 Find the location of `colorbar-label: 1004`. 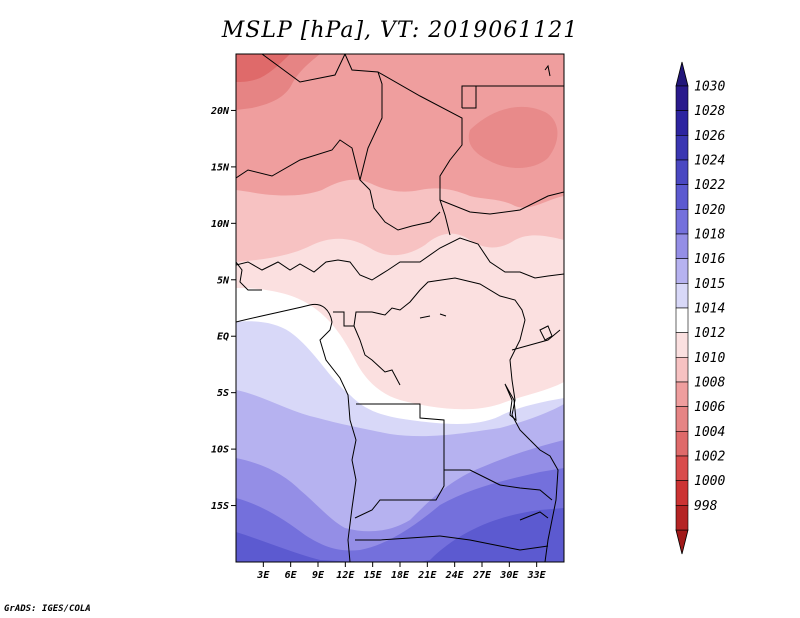

colorbar-label: 1004 is located at coordinates (709, 432).